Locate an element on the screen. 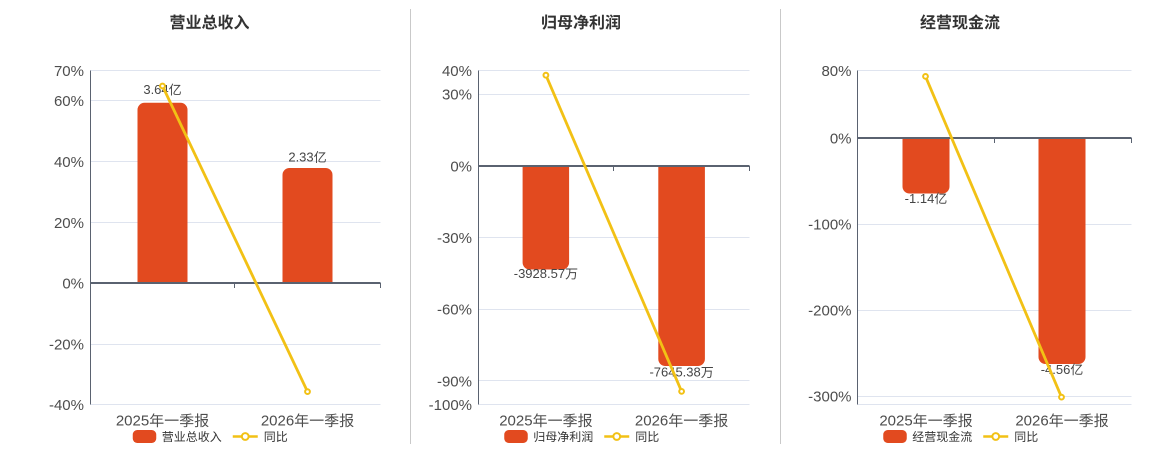 This screenshot has height=450, width=1160. svg-text: 70% is located at coordinates (69, 71).